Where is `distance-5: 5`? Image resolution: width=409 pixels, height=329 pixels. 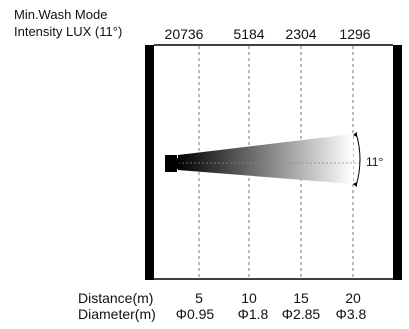
distance-5: 5 is located at coordinates (199, 298).